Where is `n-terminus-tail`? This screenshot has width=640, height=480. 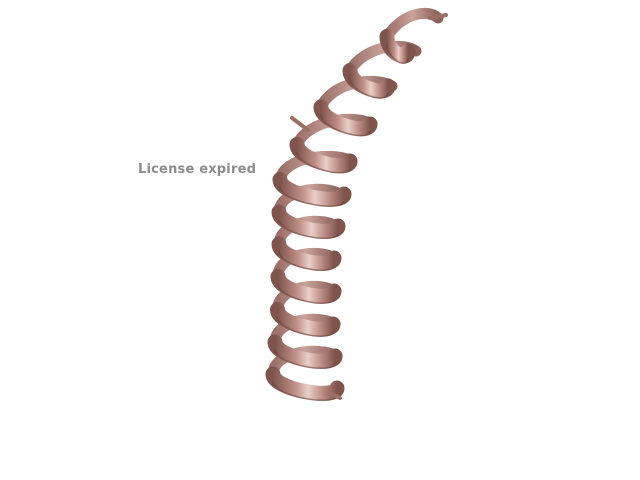 n-terminus-tail is located at coordinates (438, 16).